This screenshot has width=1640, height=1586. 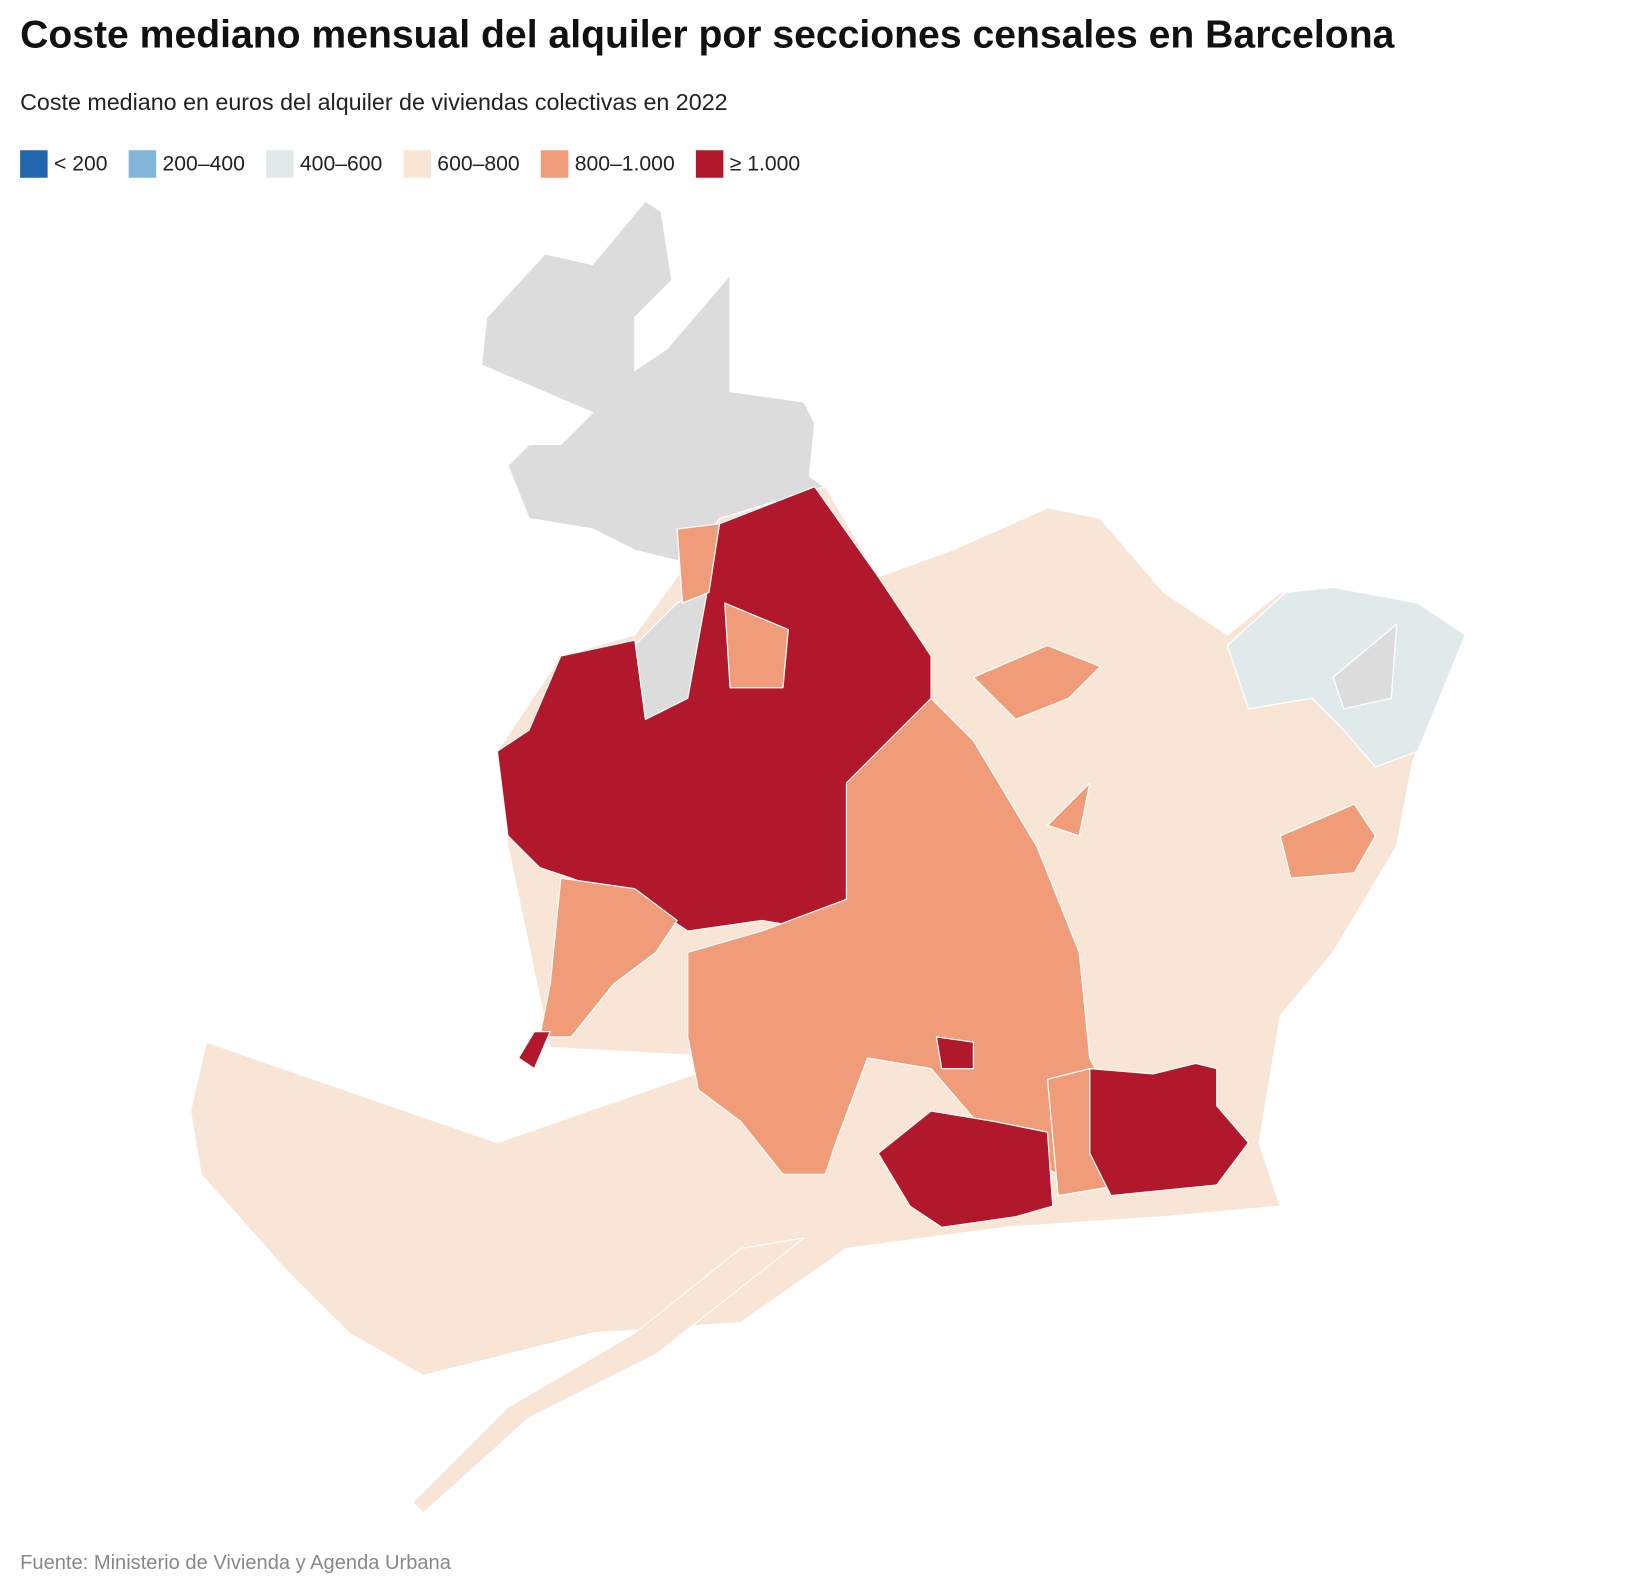 What do you see at coordinates (81, 163) in the screenshot?
I see `legend-label: < 200` at bounding box center [81, 163].